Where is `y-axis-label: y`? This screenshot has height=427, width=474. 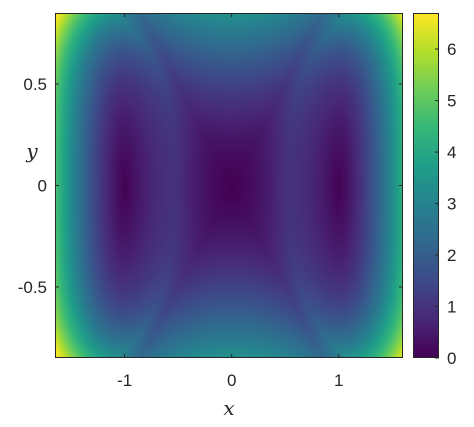 y-axis-label: y is located at coordinates (31, 151).